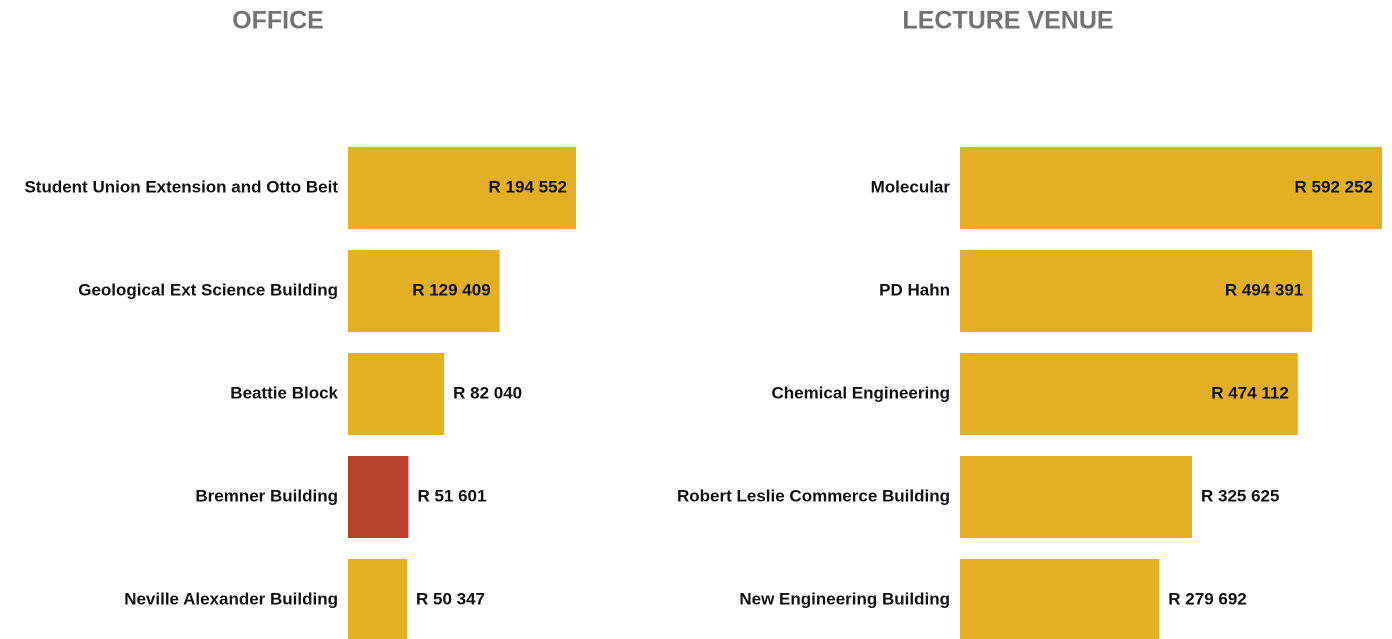 The image size is (1392, 639). What do you see at coordinates (1240, 495) in the screenshot?
I see `value-label: R 325 625` at bounding box center [1240, 495].